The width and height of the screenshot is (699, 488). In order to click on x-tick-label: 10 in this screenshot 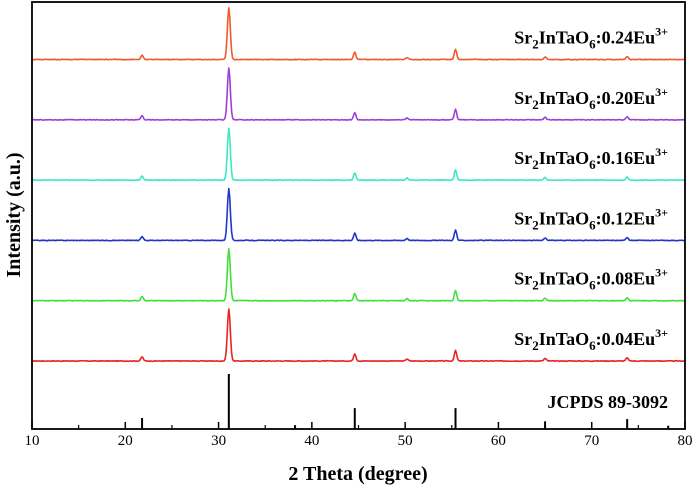, I will do `click(32, 441)`.